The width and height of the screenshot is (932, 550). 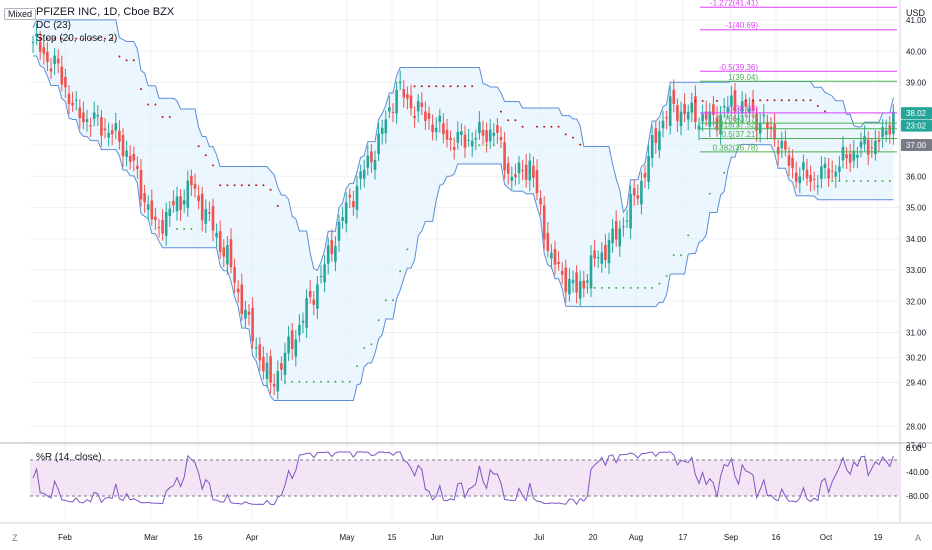 I want to click on y-tick-label: 36.00, so click(x=916, y=176).